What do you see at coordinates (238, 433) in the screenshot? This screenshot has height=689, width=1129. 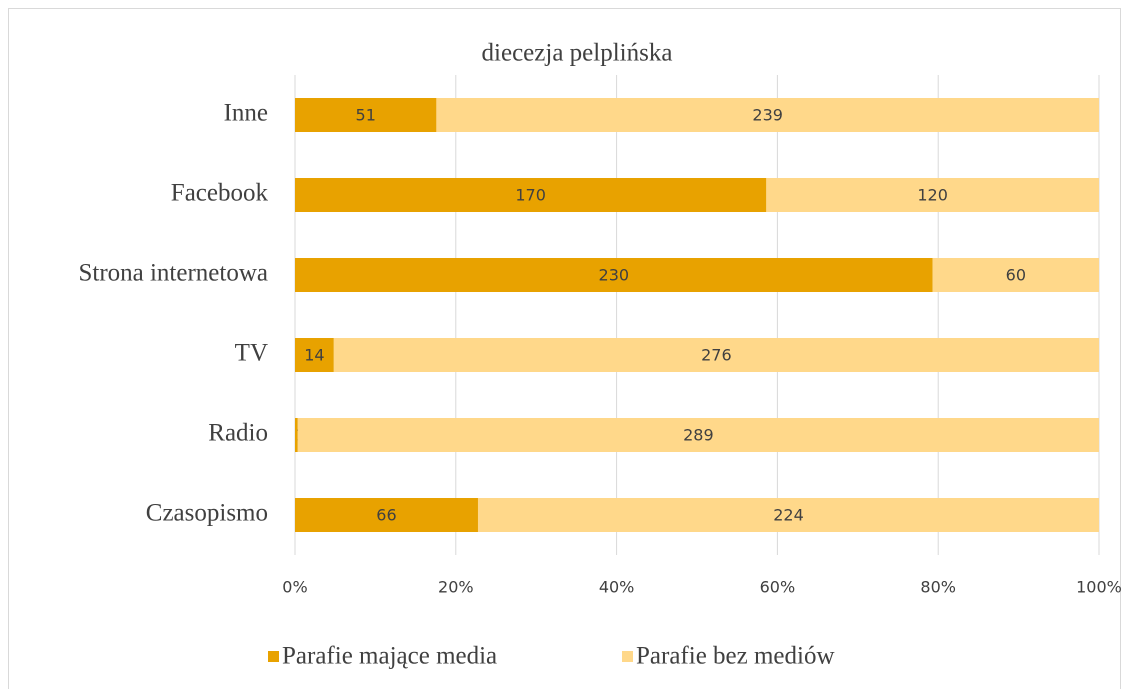 I see `y-tick-label: Radio` at bounding box center [238, 433].